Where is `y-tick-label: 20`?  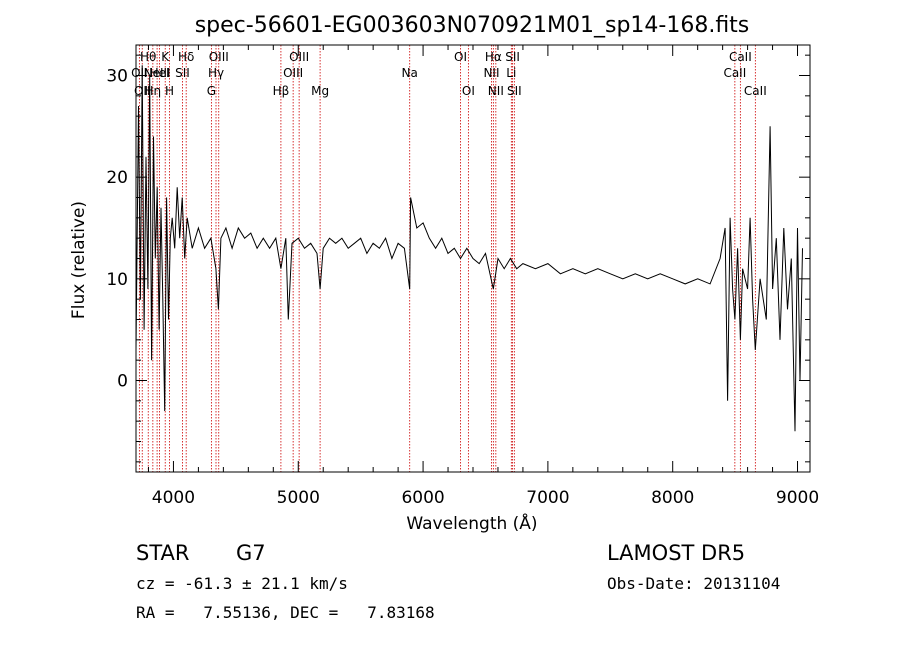 y-tick-label: 20 is located at coordinates (117, 178).